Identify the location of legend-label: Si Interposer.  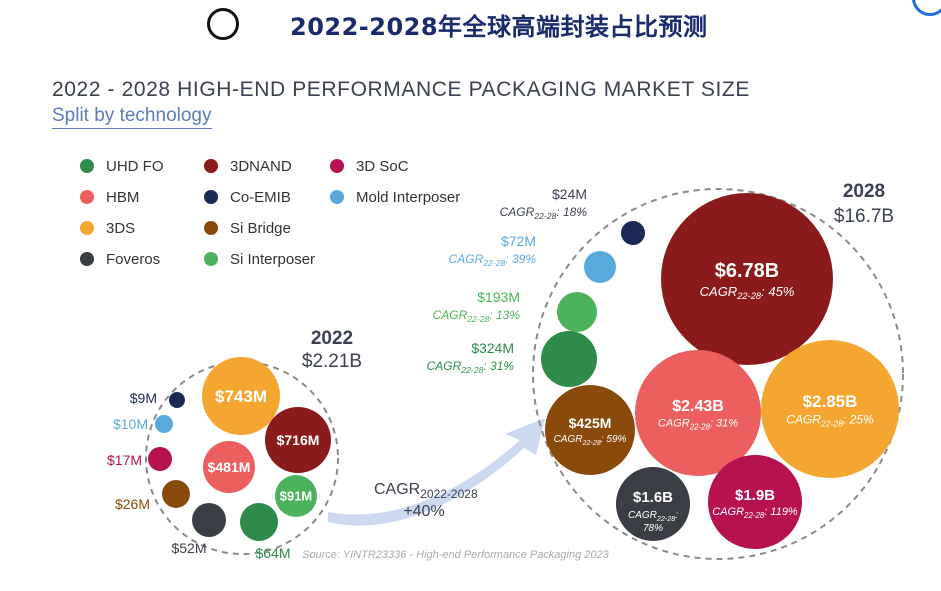
(273, 259).